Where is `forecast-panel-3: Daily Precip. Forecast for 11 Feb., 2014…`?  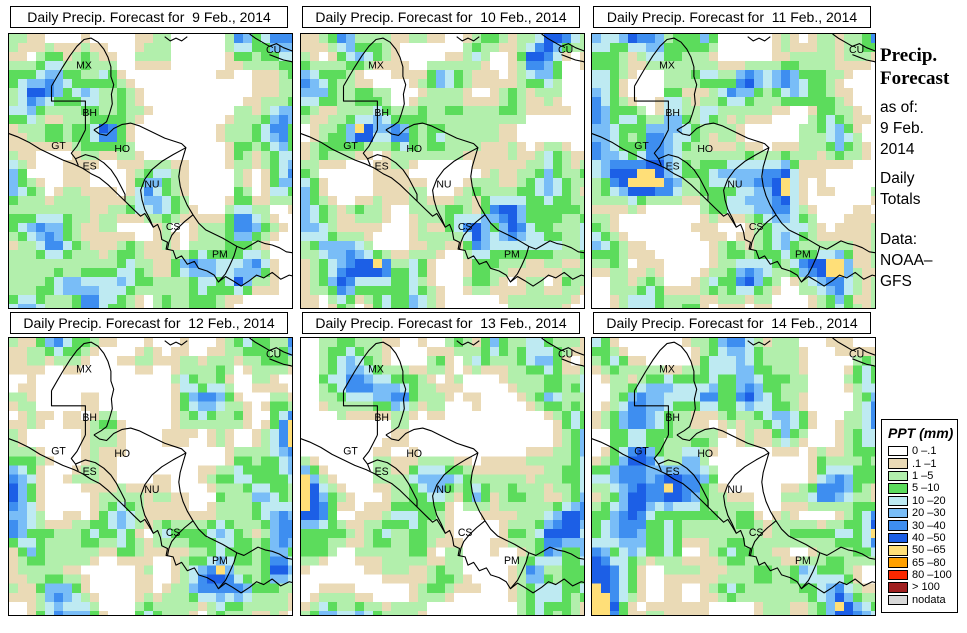
forecast-panel-3: Daily Precip. Forecast for 11 Feb., 2014… is located at coordinates (734, 158).